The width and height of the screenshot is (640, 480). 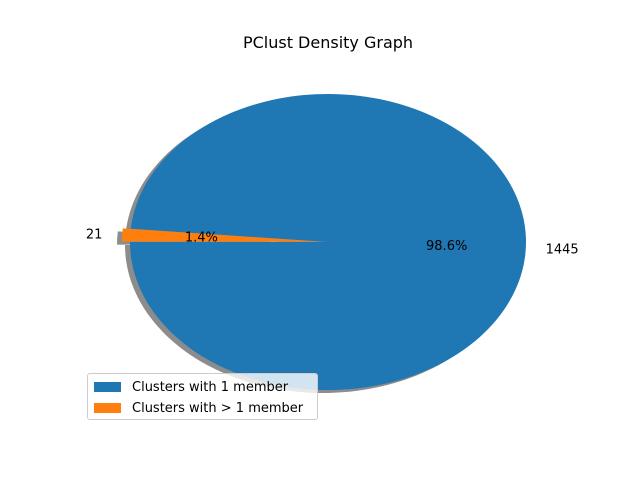 What do you see at coordinates (446, 246) in the screenshot?
I see `pie-percent-label-0: 98.6%` at bounding box center [446, 246].